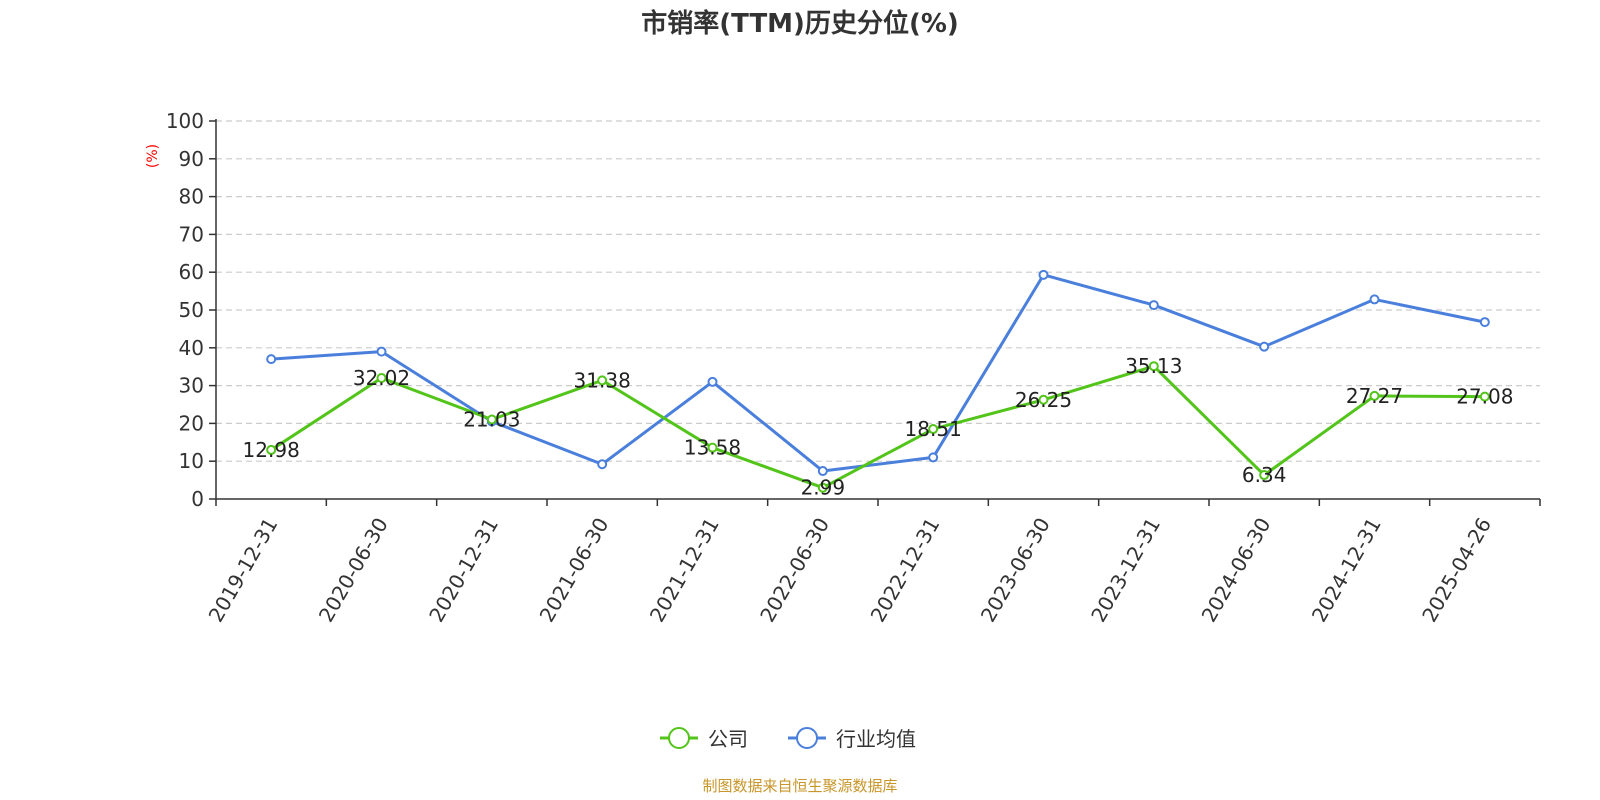  Describe the element at coordinates (463, 570) in the screenshot. I see `x-tick-label: 2020-12-31` at that location.